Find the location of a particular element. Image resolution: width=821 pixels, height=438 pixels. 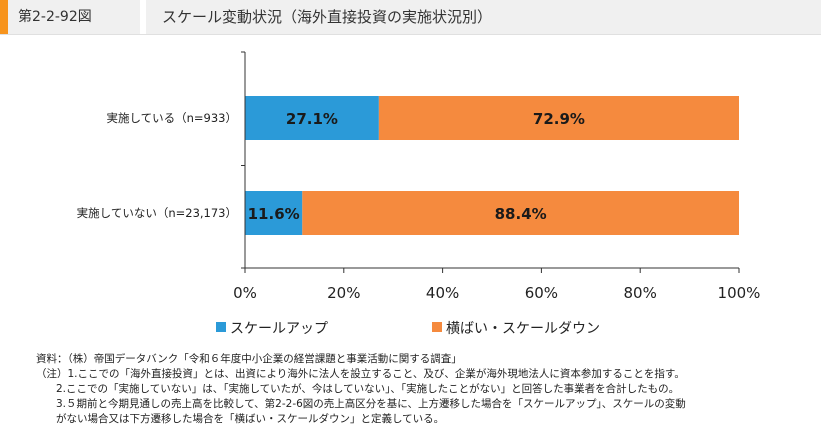

figure-title: スケール変動状況（海外直接投資の実施状況別） is located at coordinates (327, 17).